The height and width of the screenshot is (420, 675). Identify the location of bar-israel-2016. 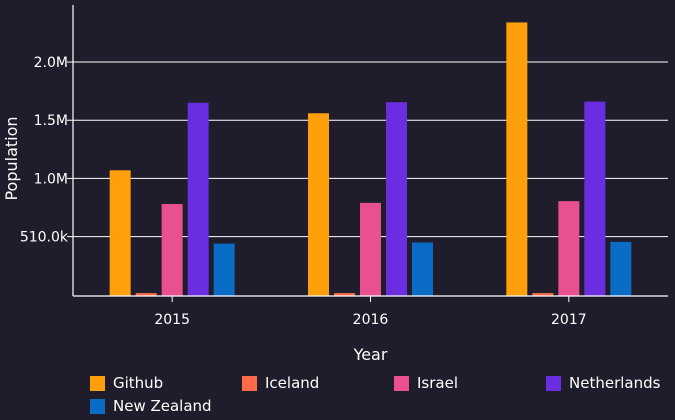
(370, 249).